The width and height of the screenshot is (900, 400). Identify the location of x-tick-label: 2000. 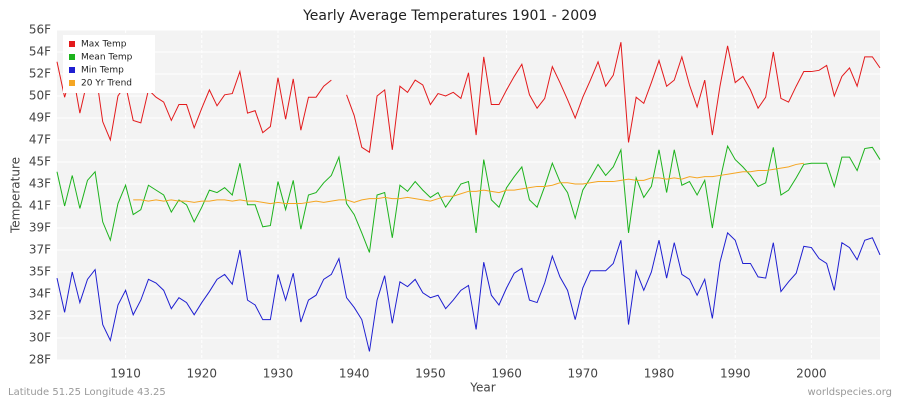
(811, 374).